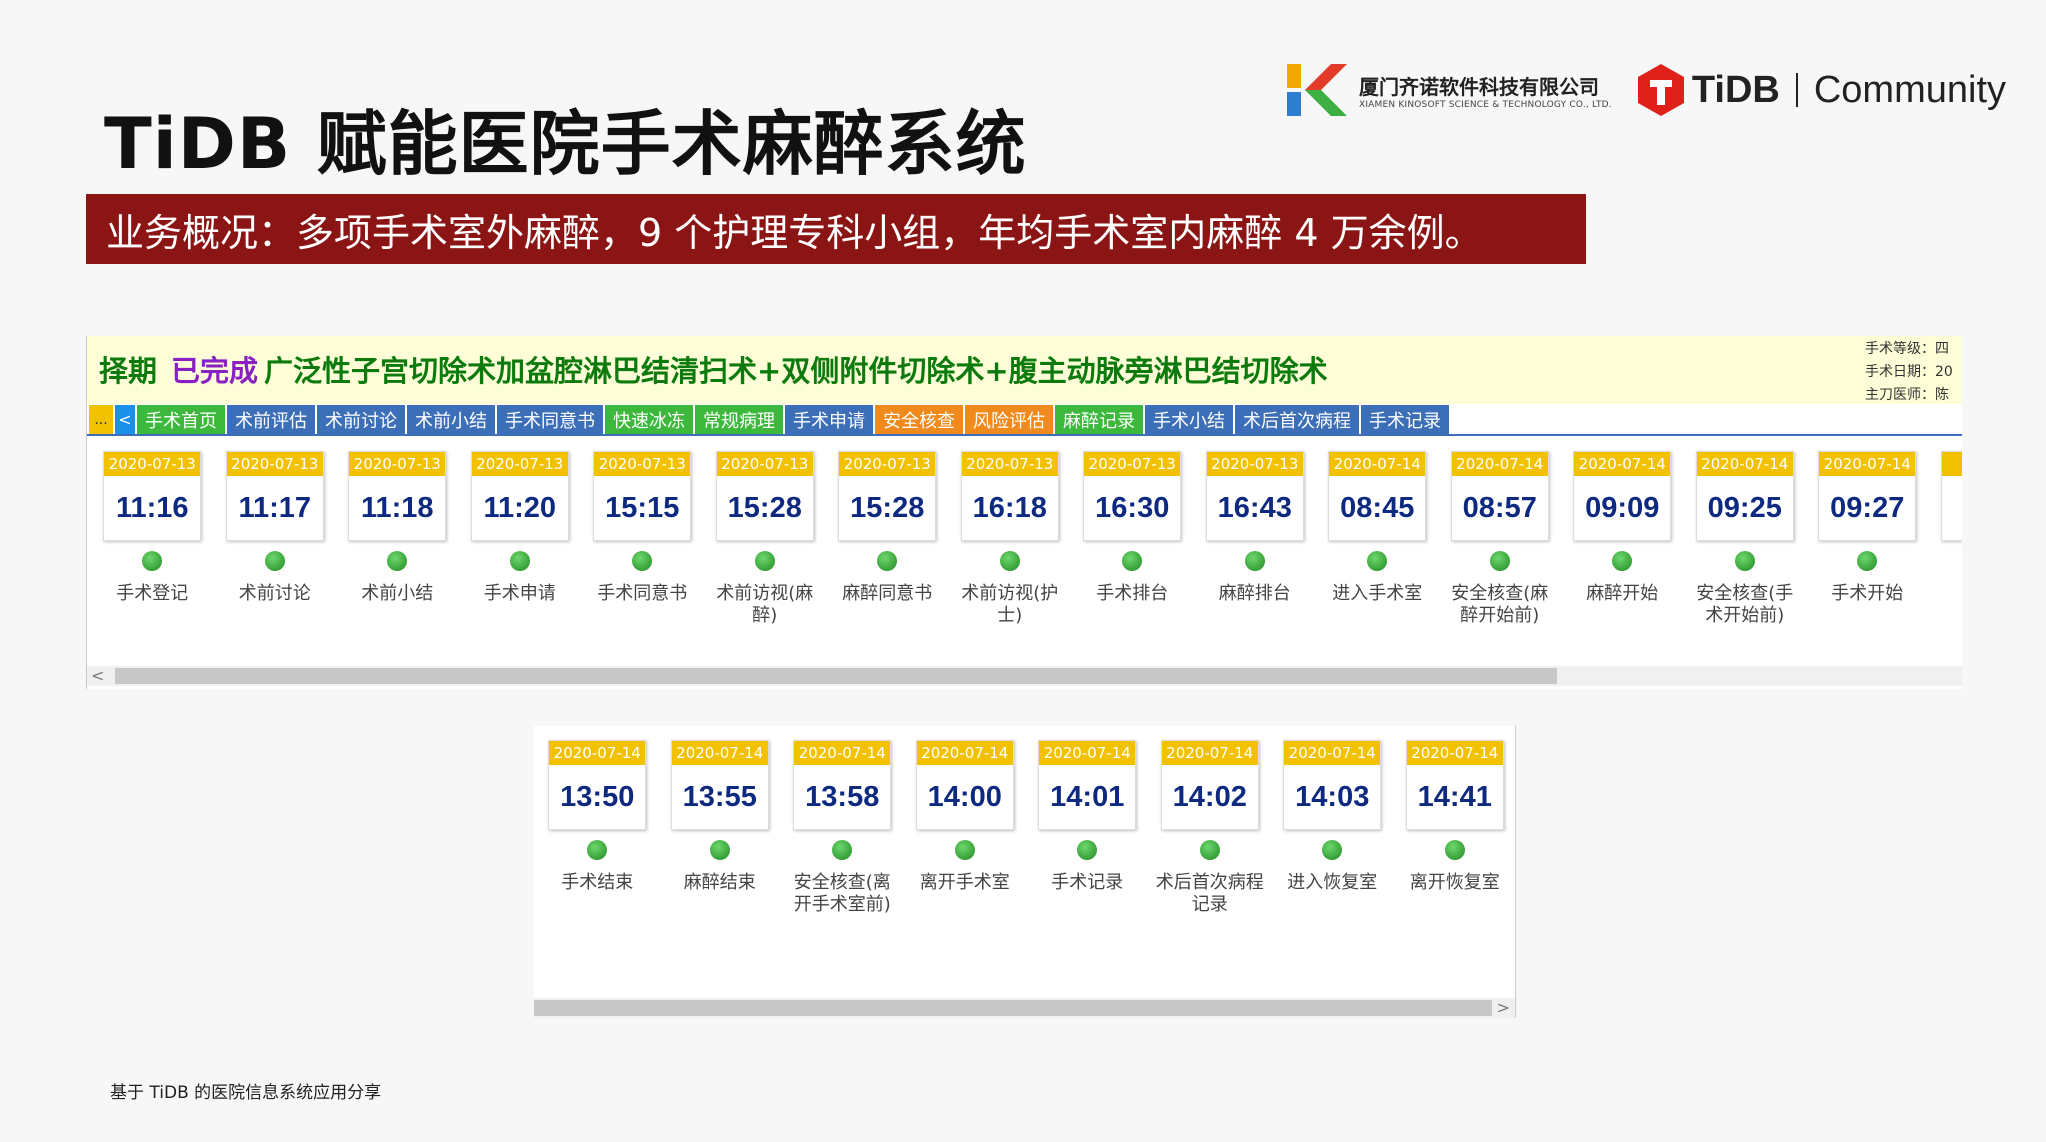 This screenshot has width=2046, height=1142. I want to click on timeline-step: 2020-07-14 13:50 手术结束, so click(597, 828).